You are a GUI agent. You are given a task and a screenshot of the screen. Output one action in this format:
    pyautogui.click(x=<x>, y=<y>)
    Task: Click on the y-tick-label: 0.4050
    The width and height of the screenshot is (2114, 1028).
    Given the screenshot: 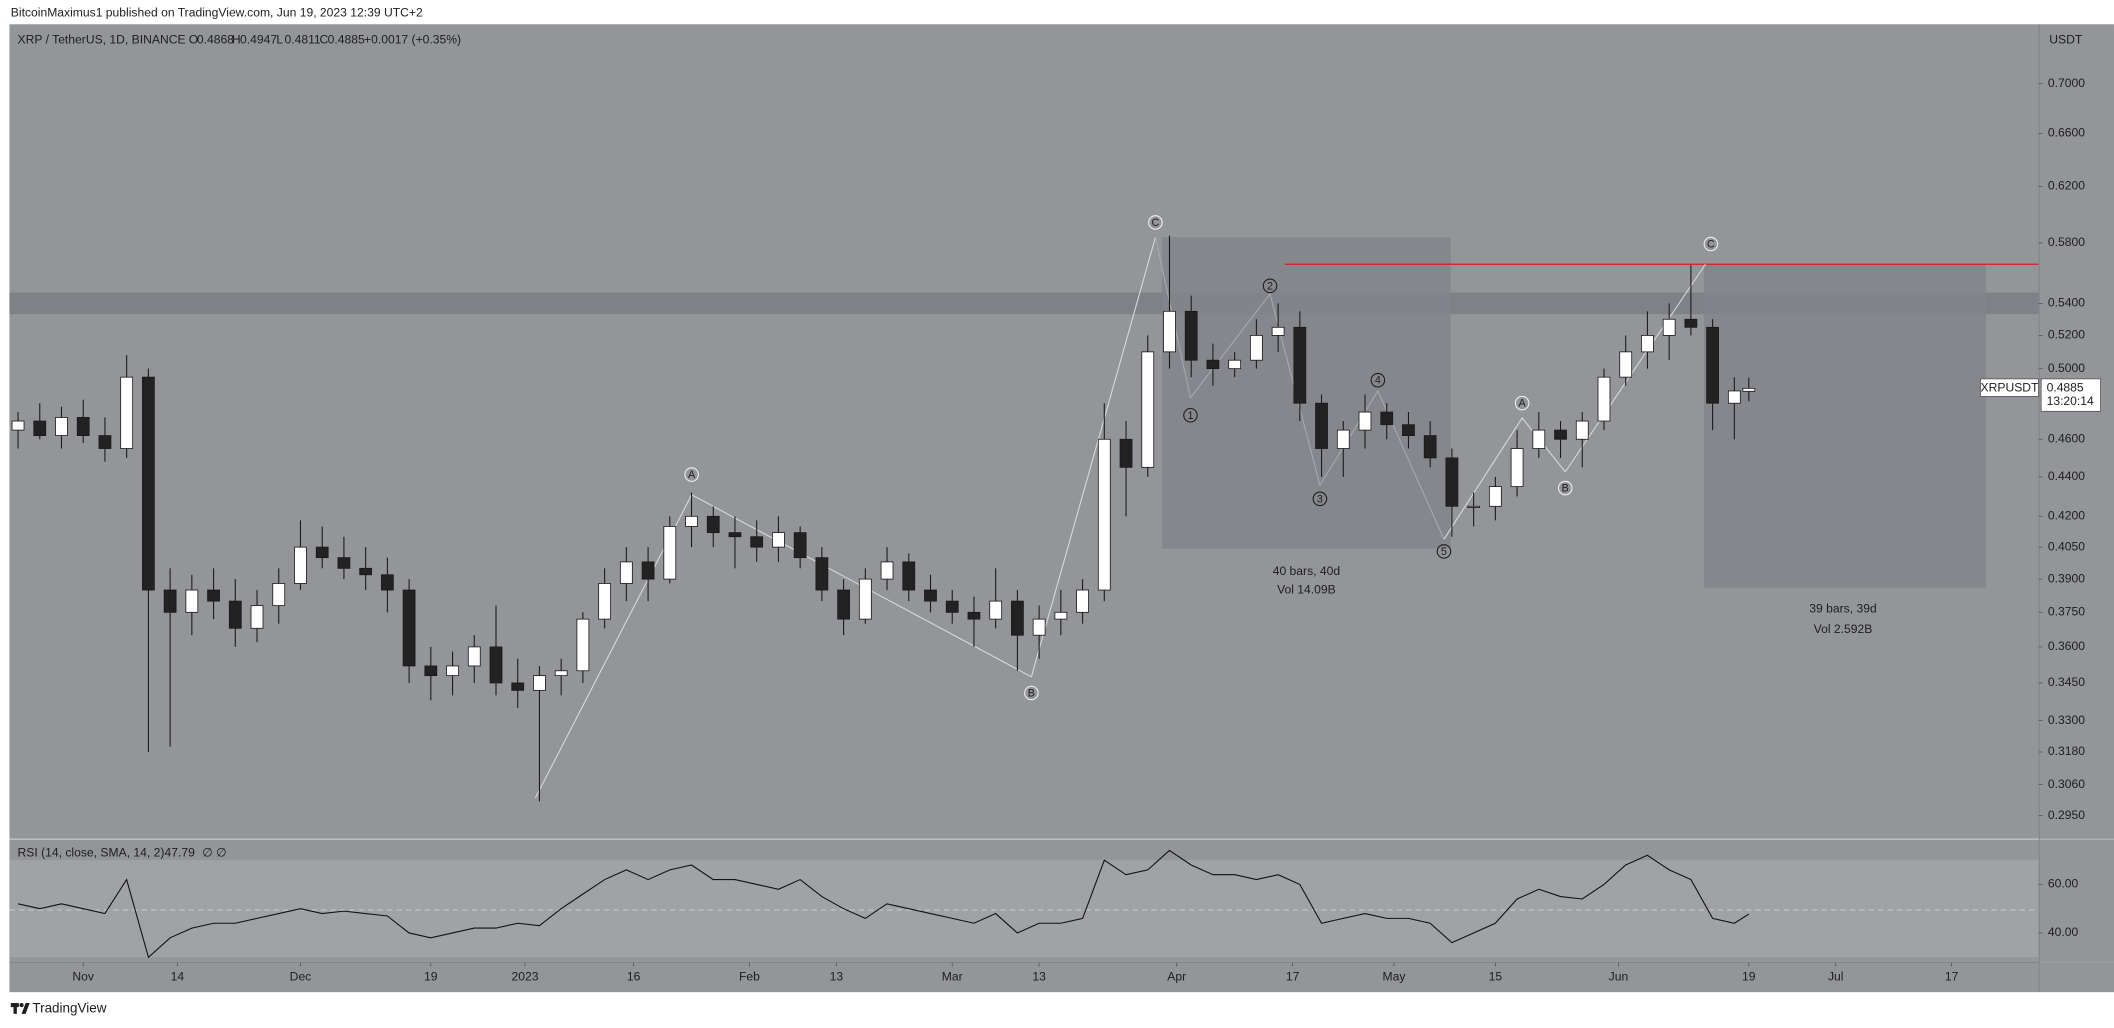 What is the action you would take?
    pyautogui.click(x=2066, y=546)
    